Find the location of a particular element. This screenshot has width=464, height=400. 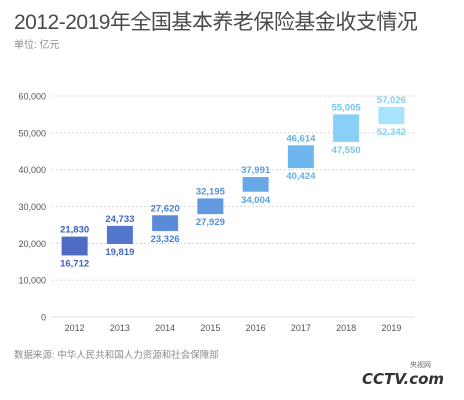

cctv-logo: 央视网 CCTV.com is located at coordinates (410, 376).